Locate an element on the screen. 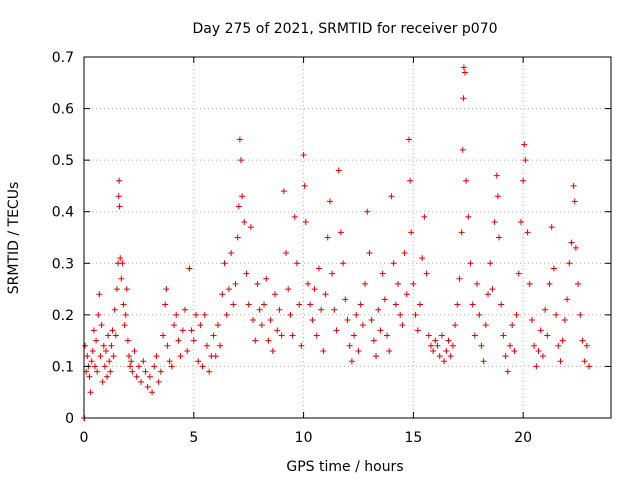 Image resolution: width=640 pixels, height=480 pixels. y-tick-label: 0.3 is located at coordinates (63, 264).